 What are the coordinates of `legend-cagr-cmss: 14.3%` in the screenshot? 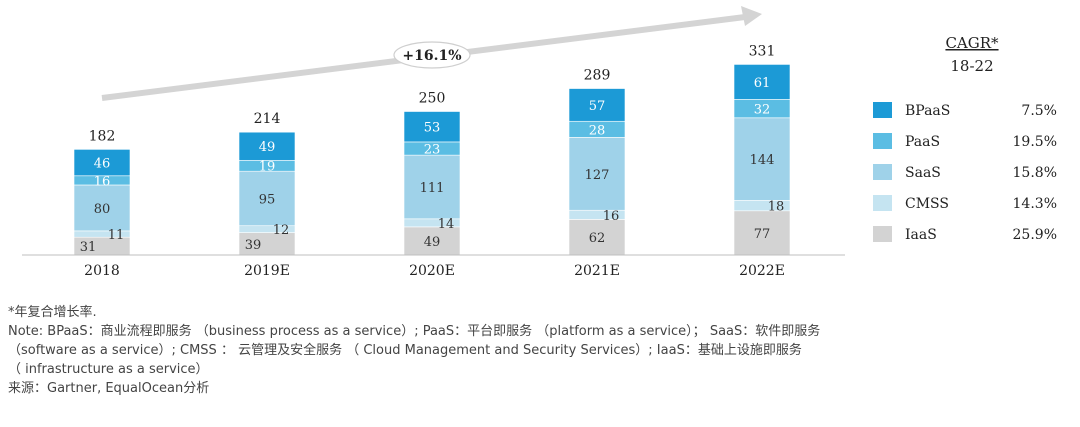 It's located at (1035, 204).